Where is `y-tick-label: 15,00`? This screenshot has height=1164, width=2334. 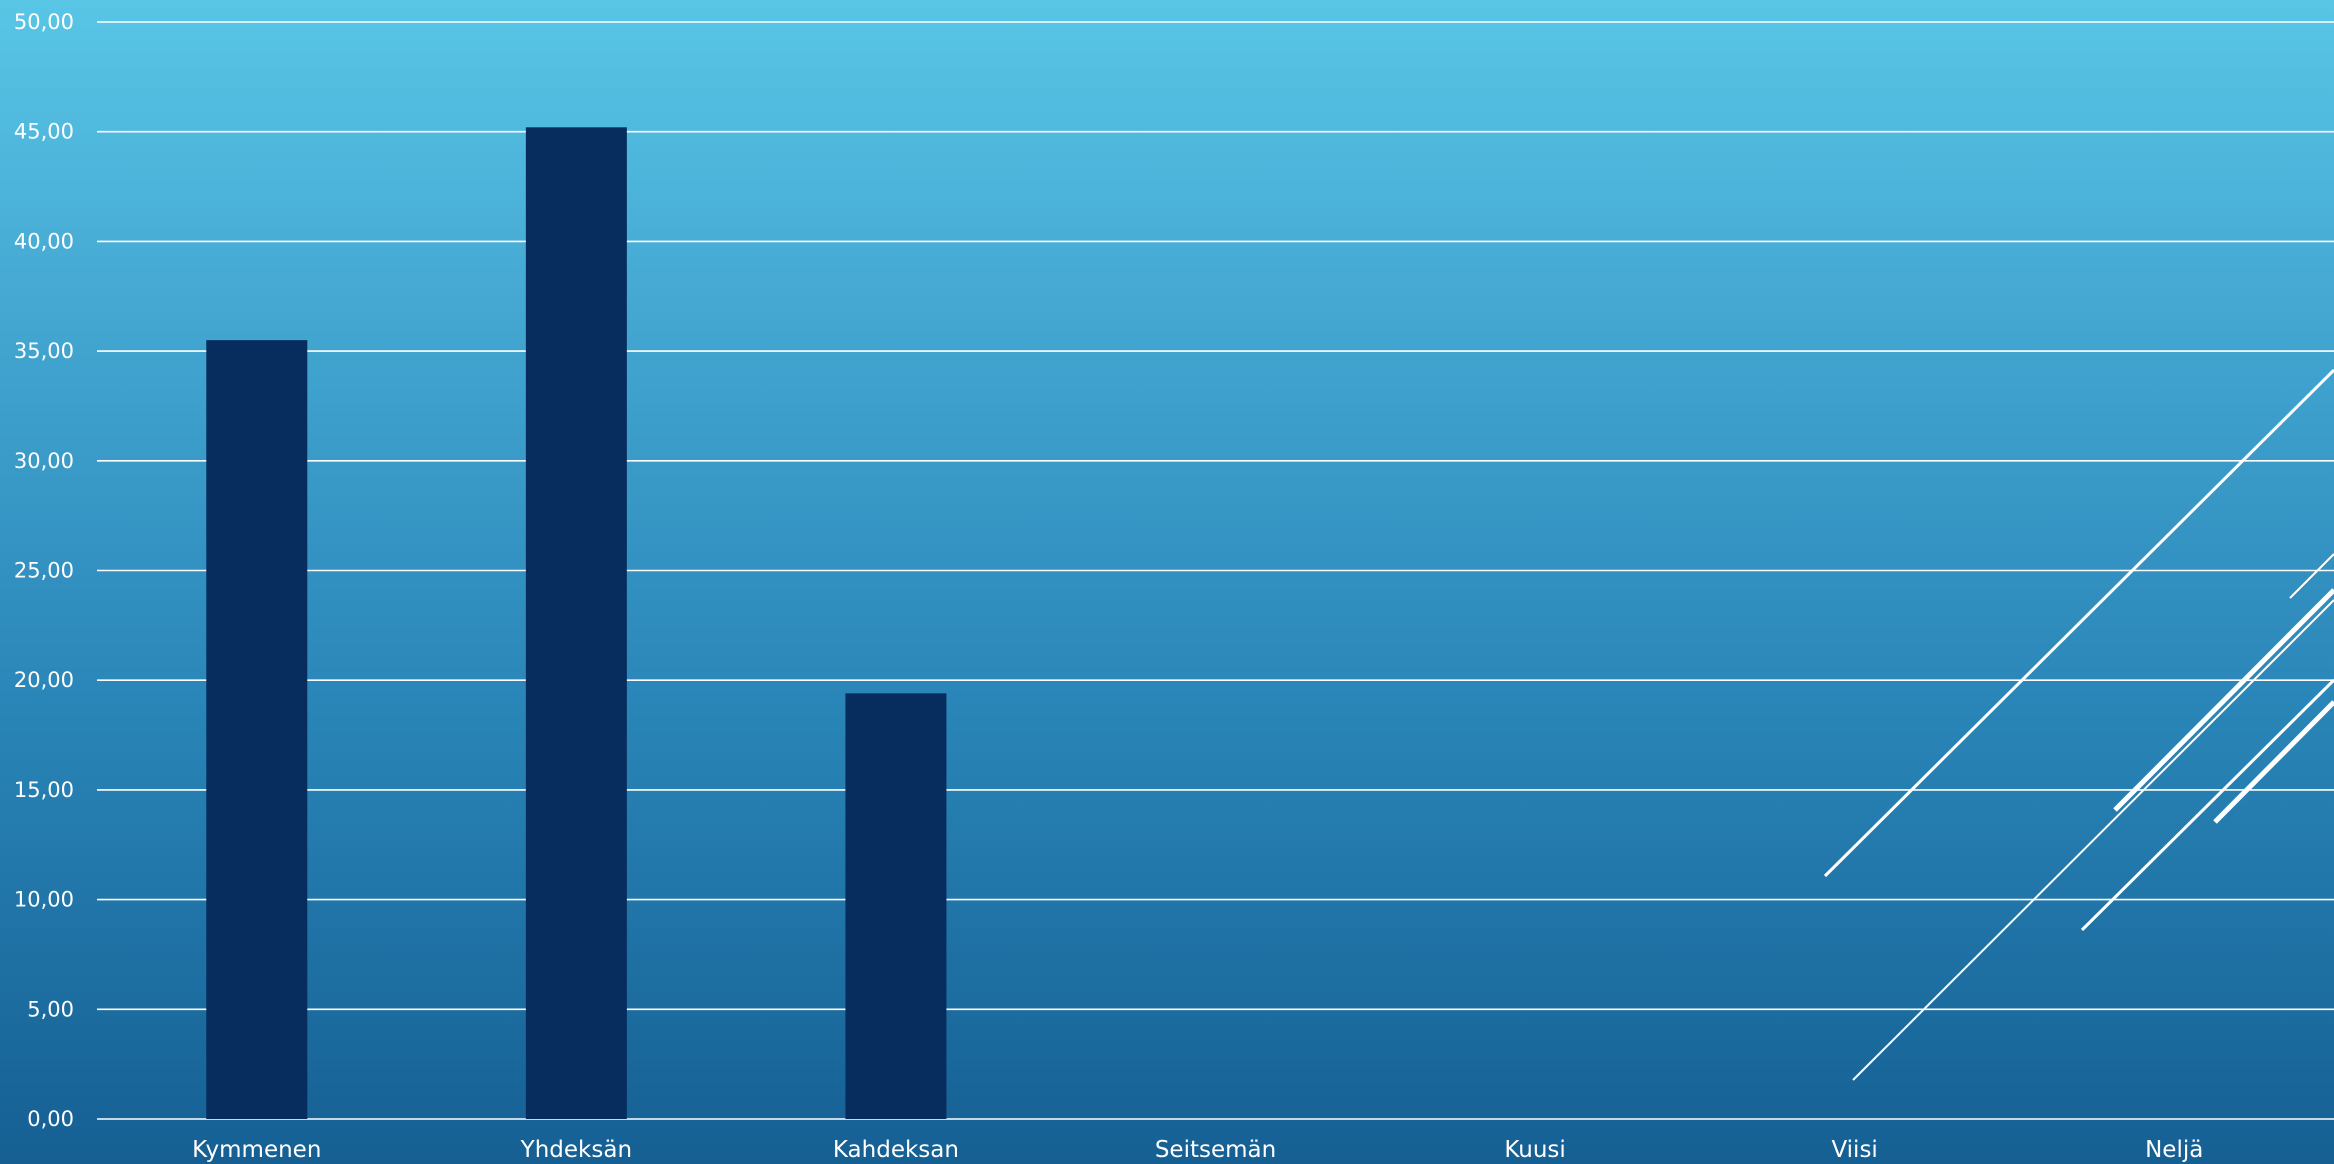
y-tick-label: 15,00 is located at coordinates (44, 790).